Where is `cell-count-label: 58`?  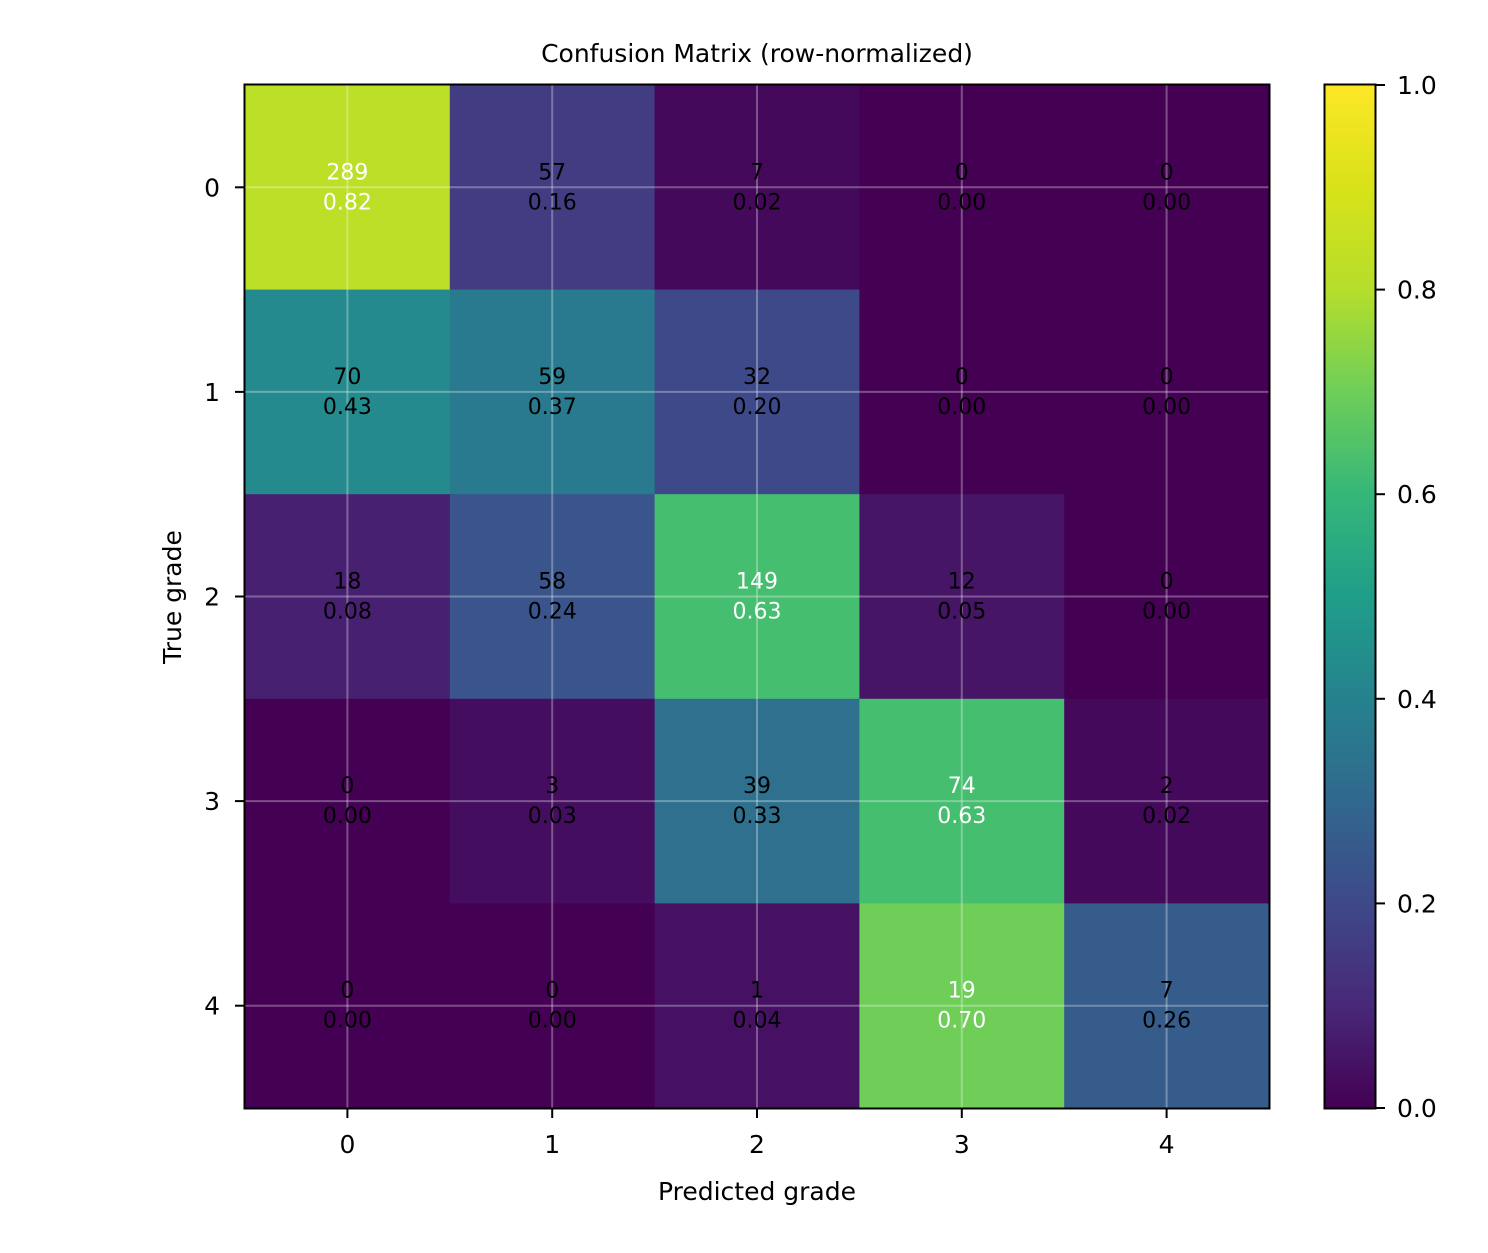
cell-count-label: 58 is located at coordinates (552, 582).